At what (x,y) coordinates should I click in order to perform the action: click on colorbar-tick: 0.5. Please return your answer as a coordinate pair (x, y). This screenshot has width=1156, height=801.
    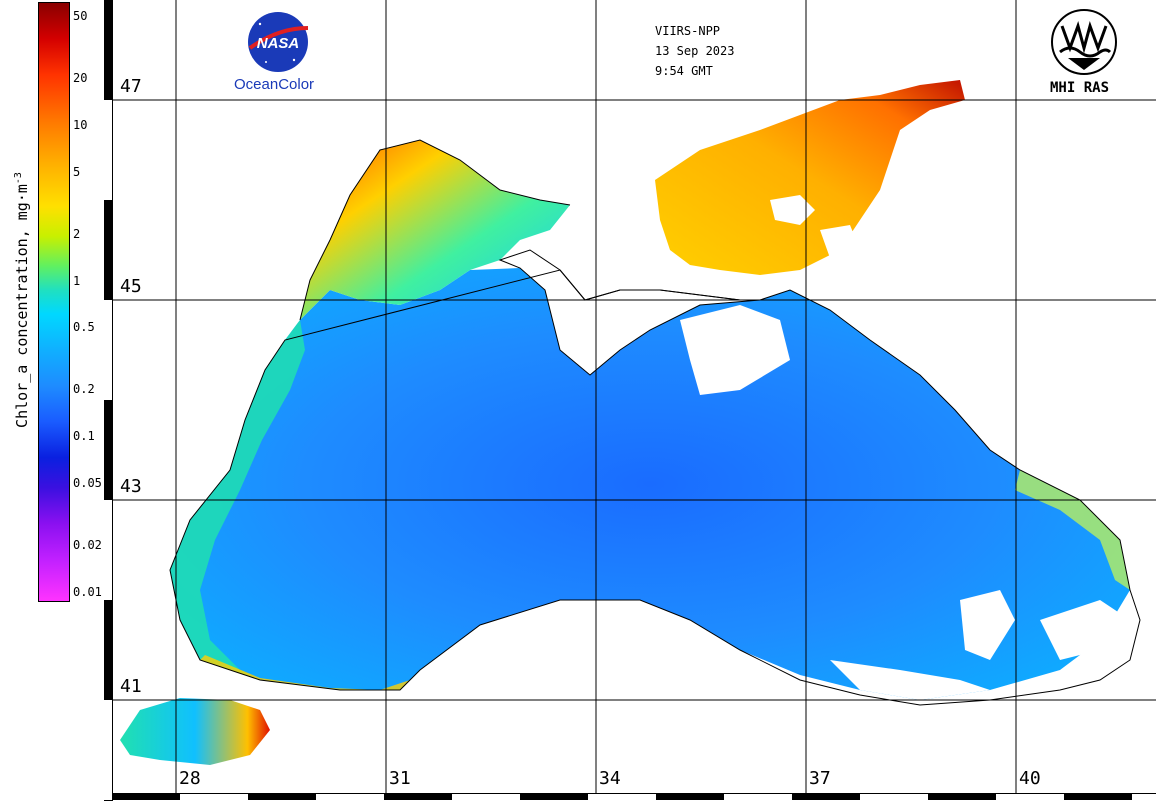
    Looking at the image, I should click on (84, 327).